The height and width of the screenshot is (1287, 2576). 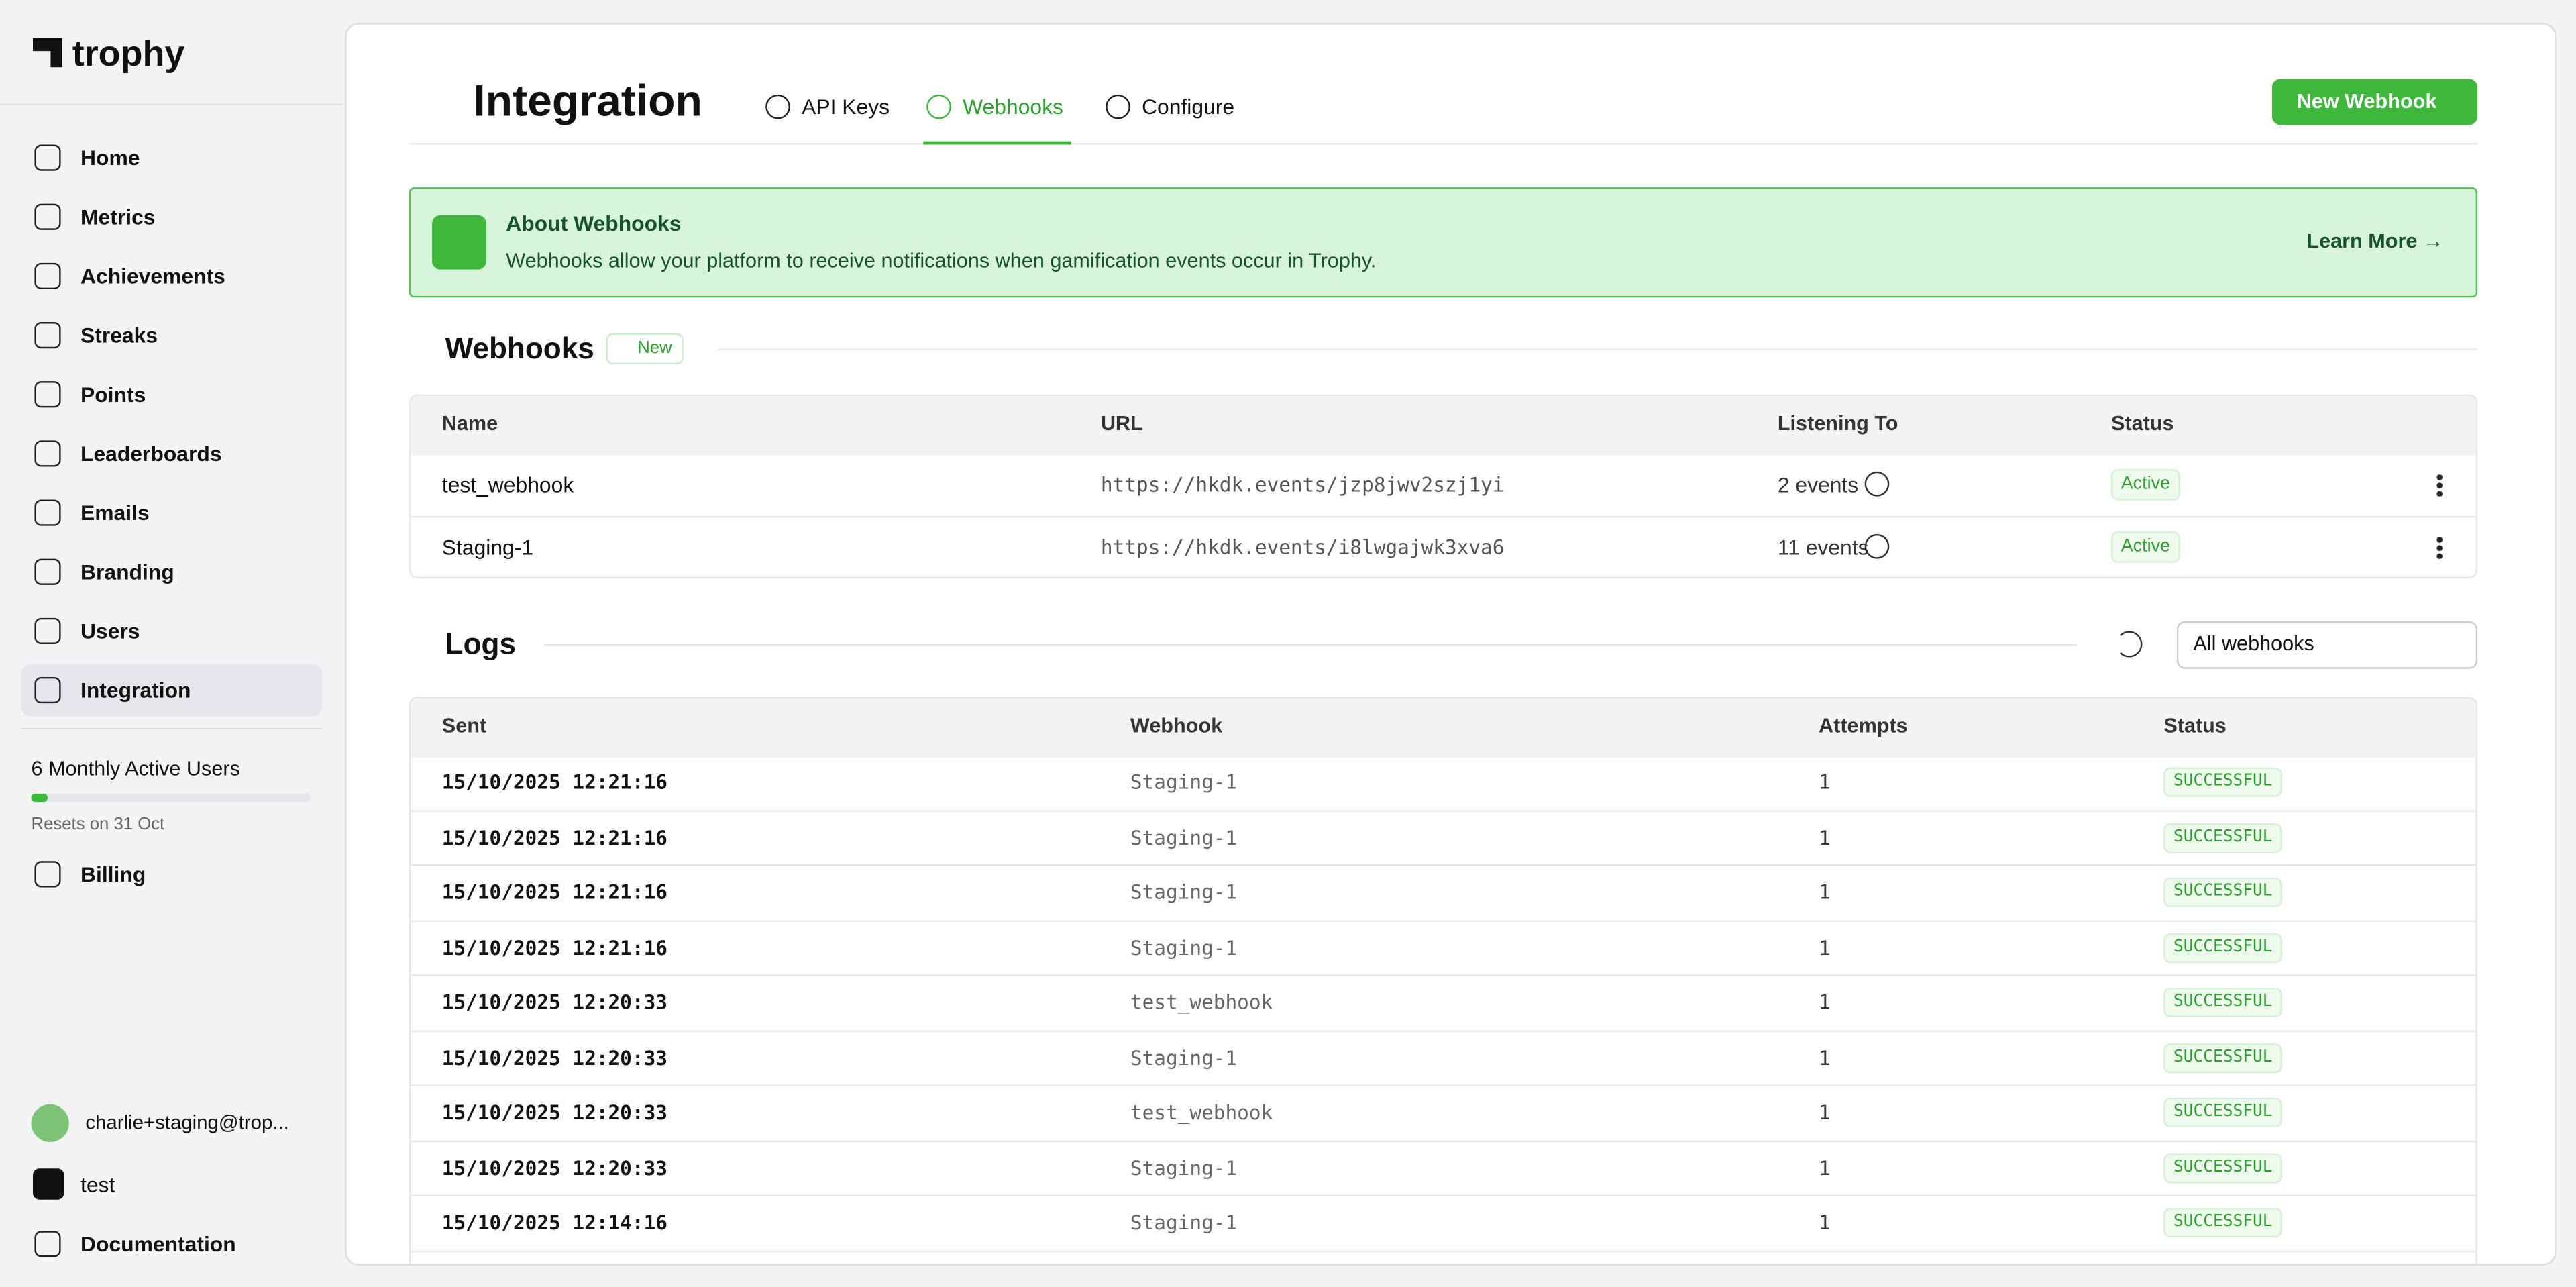 What do you see at coordinates (1823, 546) in the screenshot?
I see `cell: 11 events` at bounding box center [1823, 546].